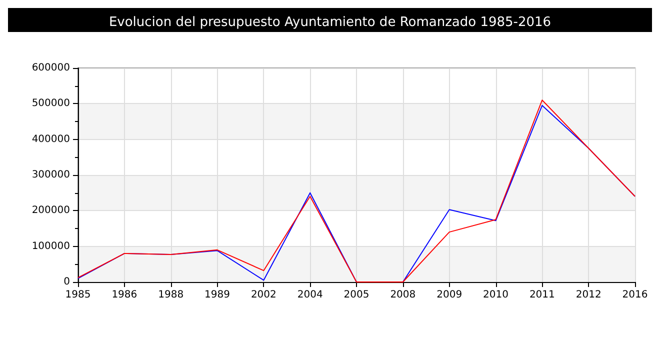 The width and height of the screenshot is (660, 350). What do you see at coordinates (542, 295) in the screenshot?
I see `x-tick-label: 2011` at bounding box center [542, 295].